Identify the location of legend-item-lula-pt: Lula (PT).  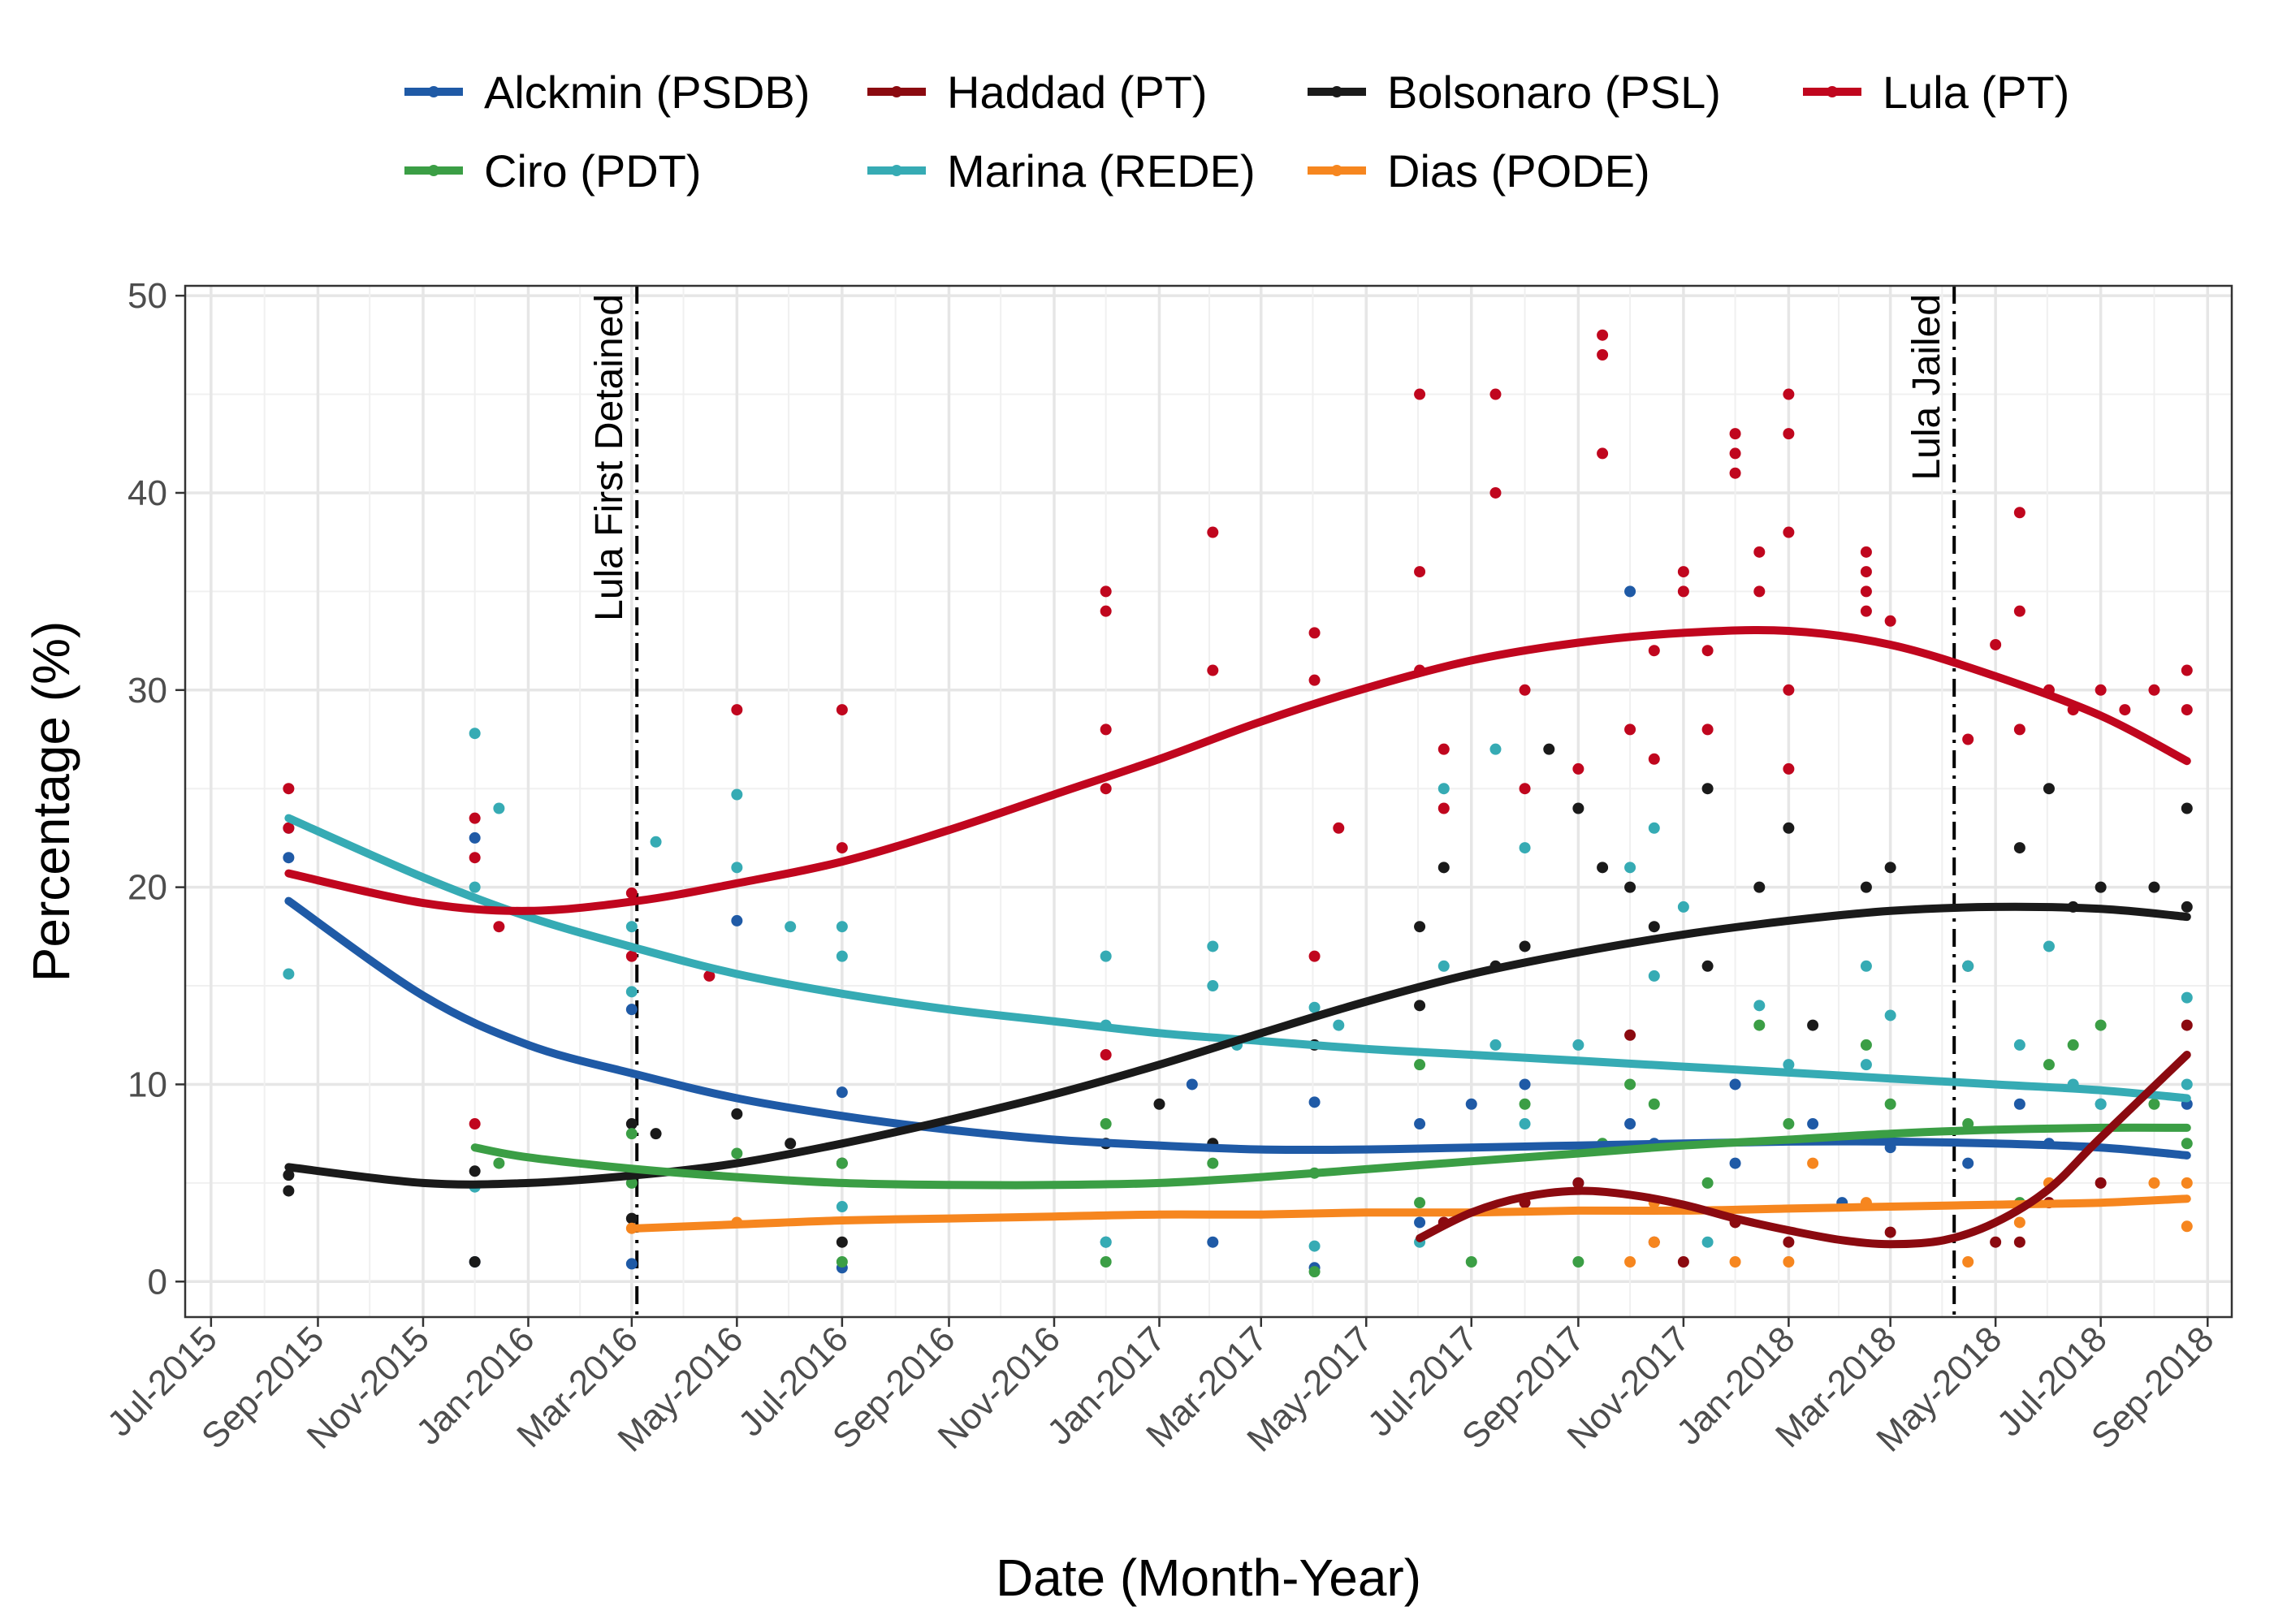
(1936, 93).